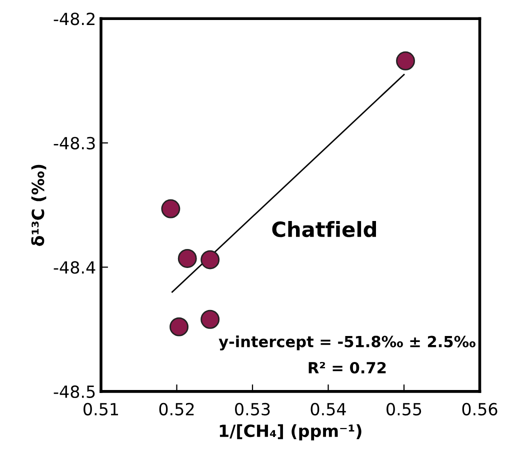 The width and height of the screenshot is (505, 466). What do you see at coordinates (252, 409) in the screenshot?
I see `x-tick-label: 0.53` at bounding box center [252, 409].